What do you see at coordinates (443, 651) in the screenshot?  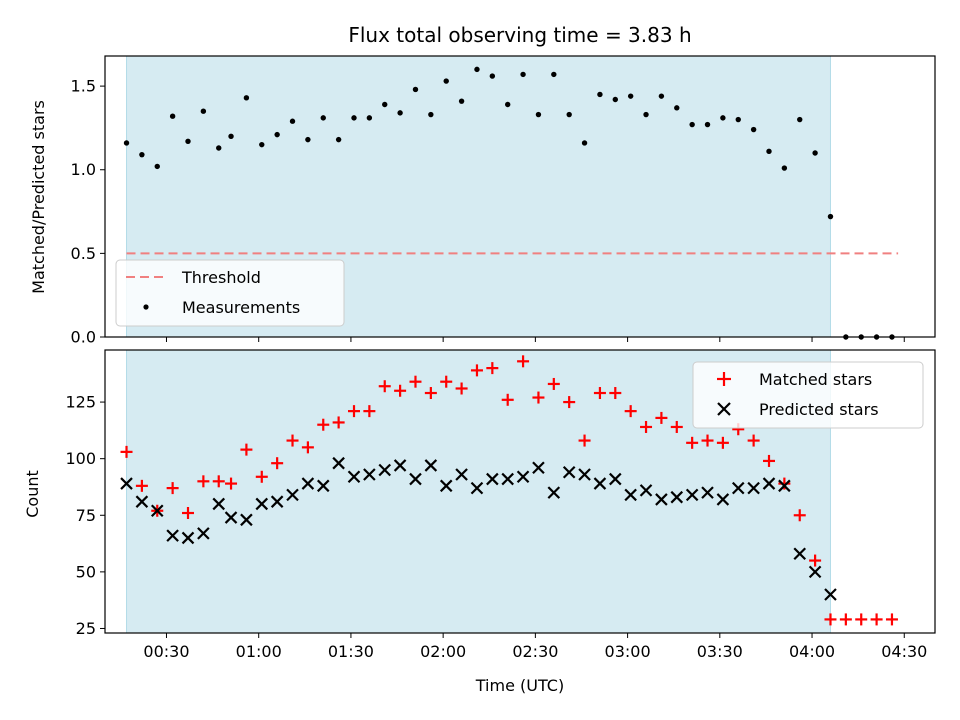 I see `bottom-xtick-label: 02:00` at bounding box center [443, 651].